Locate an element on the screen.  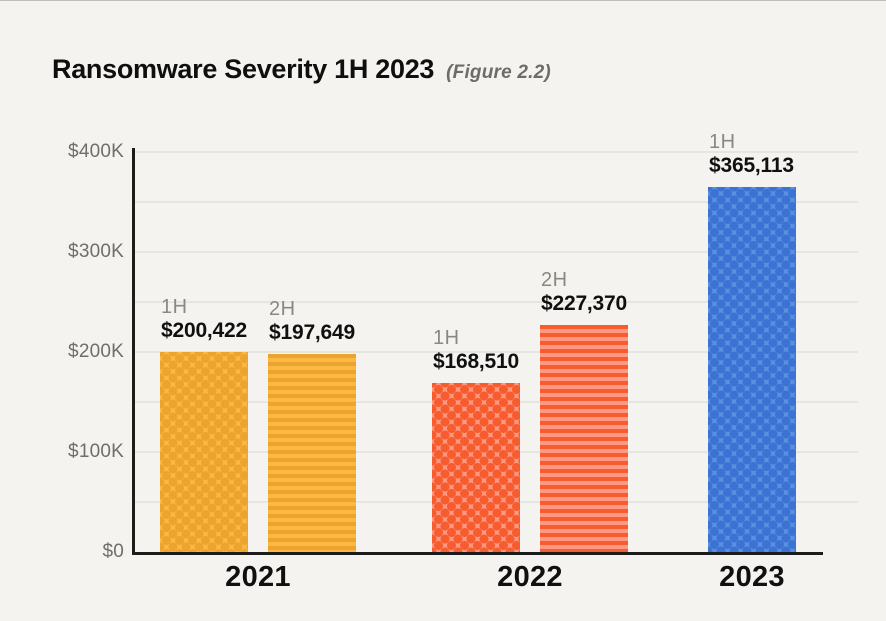
y-axis-tick-label: $100K is located at coordinates (96, 451).